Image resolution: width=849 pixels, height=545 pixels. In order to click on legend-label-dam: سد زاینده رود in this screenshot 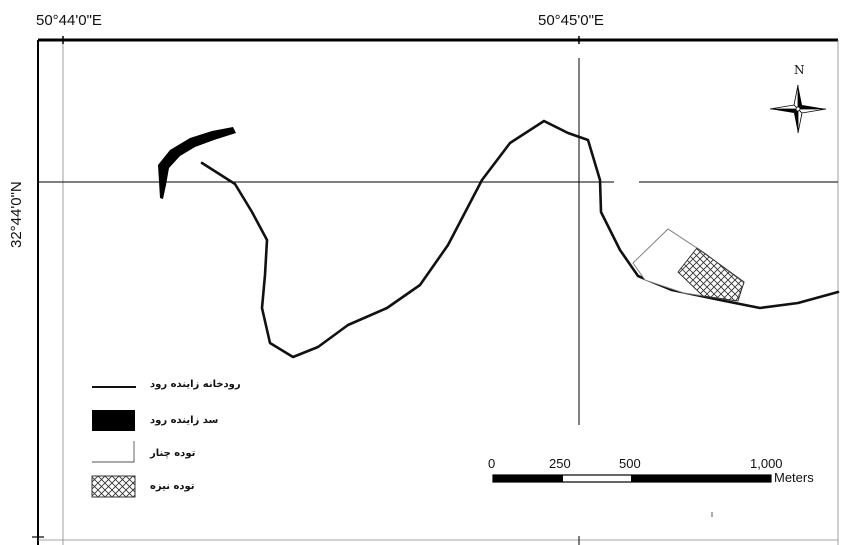, I will do `click(184, 420)`.